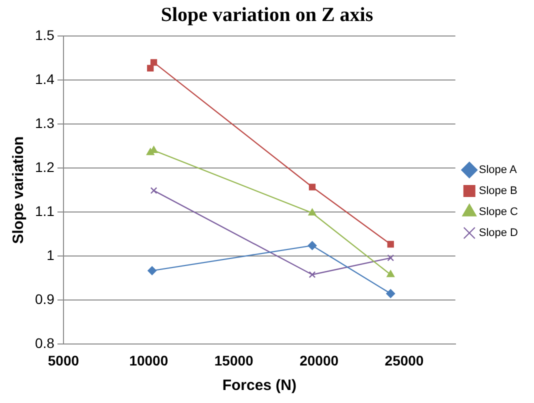  I want to click on y-tick-label: 1.4, so click(44, 78).